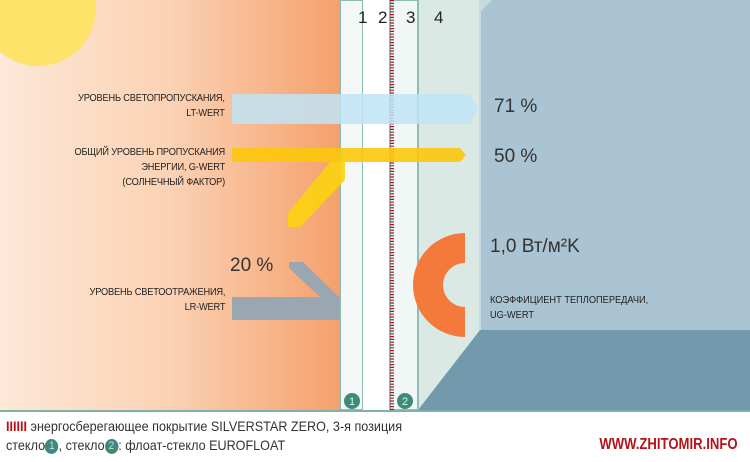  Describe the element at coordinates (157, 300) in the screenshot. I see `light-reflection-label: УРОВЕНЬ СВЕТООТРАЖЕНИЯ, LR-WERT` at that location.